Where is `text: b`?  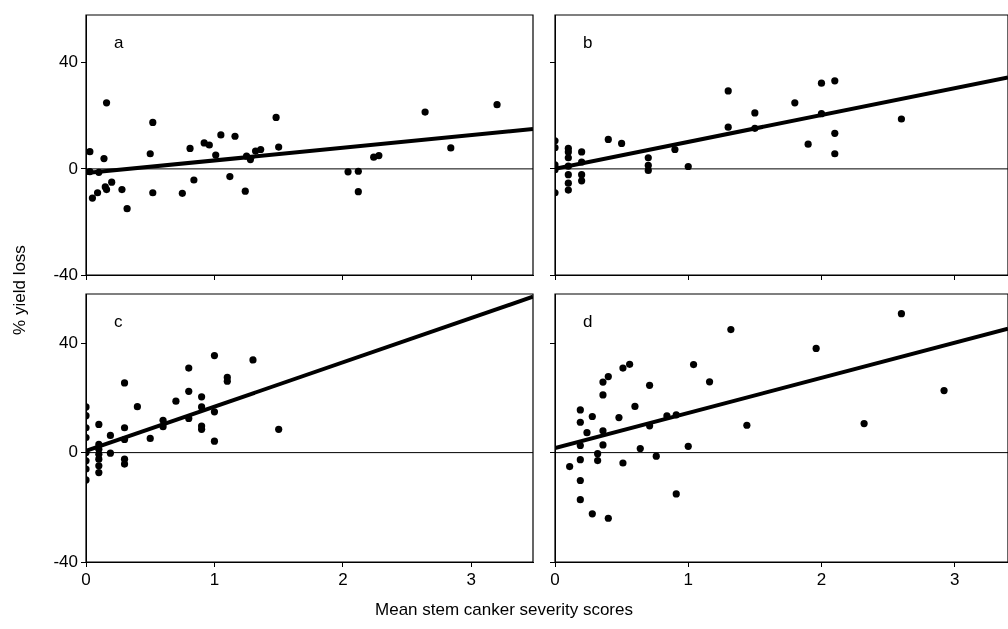
text: b is located at coordinates (588, 43).